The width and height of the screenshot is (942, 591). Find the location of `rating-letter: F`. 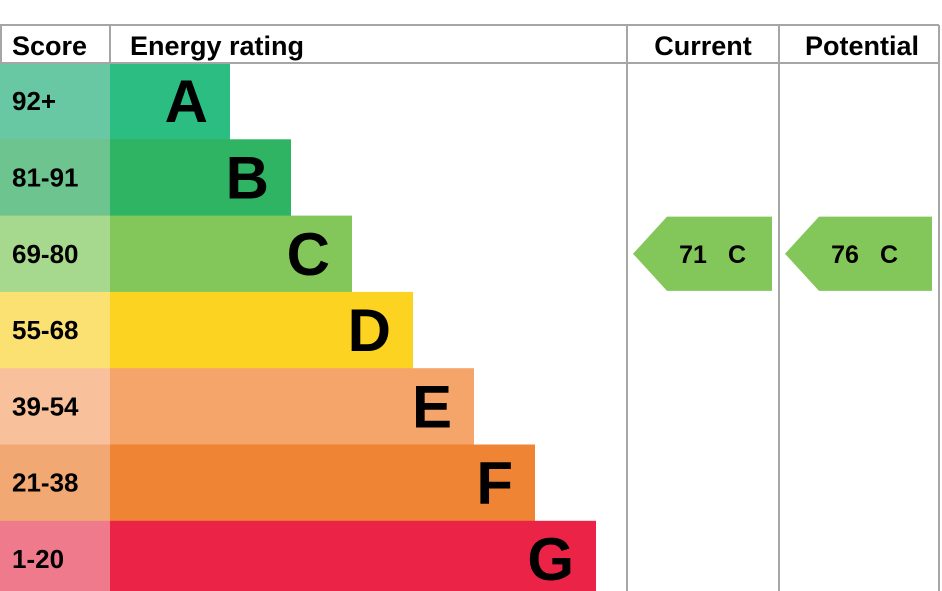

rating-letter: F is located at coordinates (494, 483).